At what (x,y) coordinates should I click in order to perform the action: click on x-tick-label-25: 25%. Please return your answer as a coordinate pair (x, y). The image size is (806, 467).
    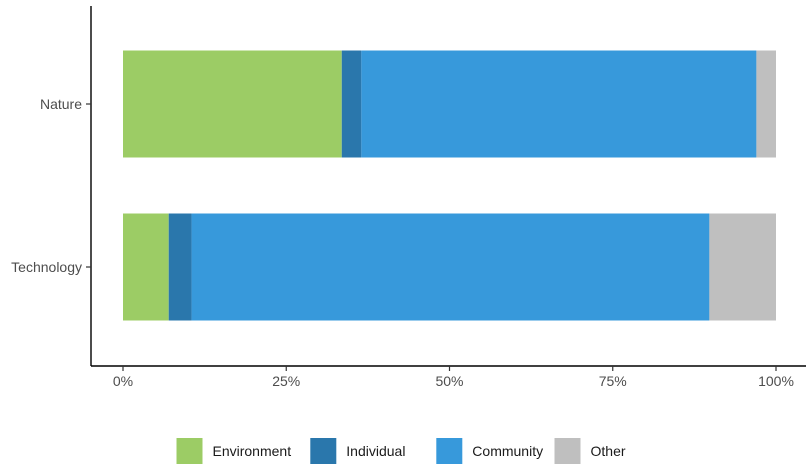
    Looking at the image, I should click on (286, 381).